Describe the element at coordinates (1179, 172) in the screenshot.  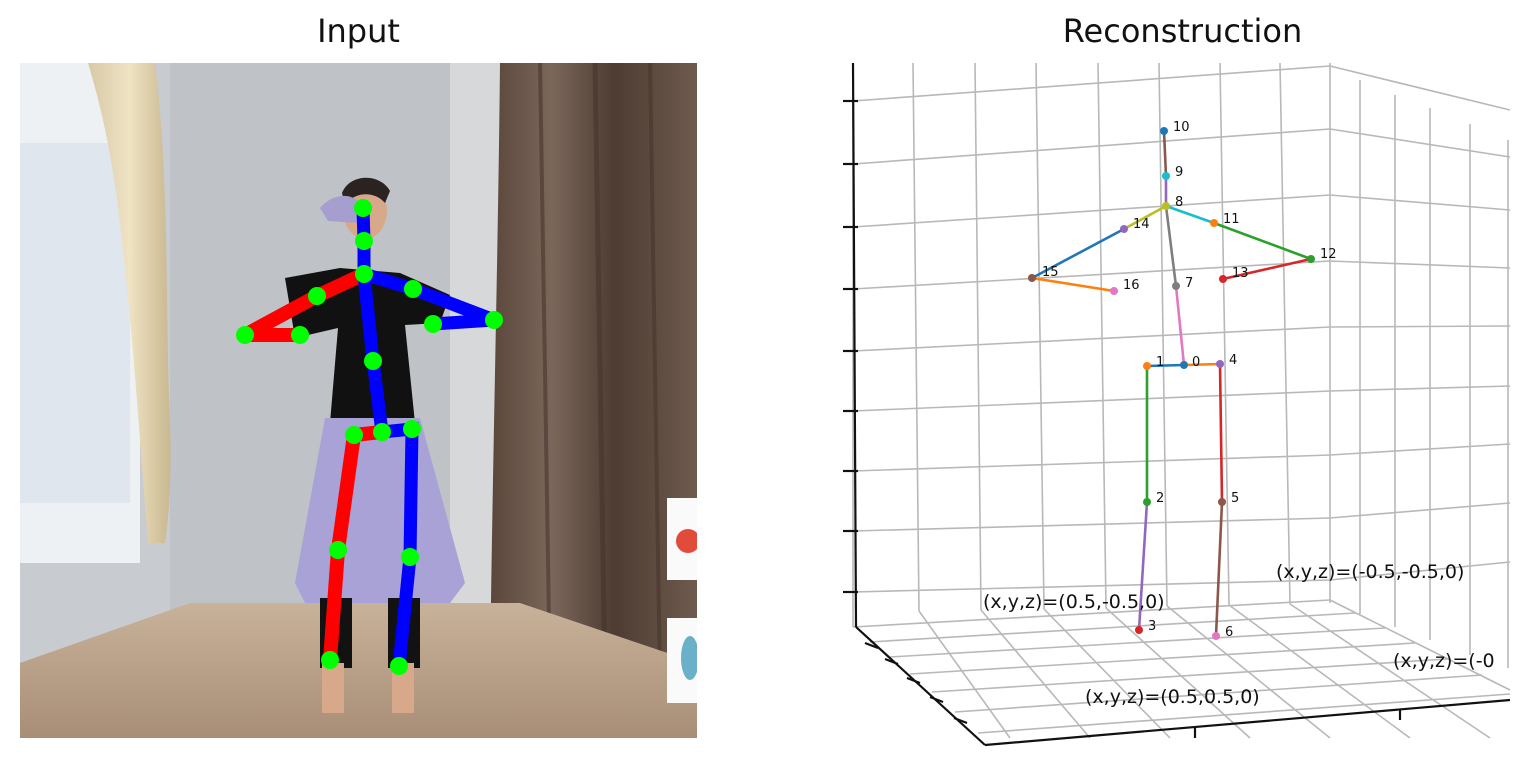
I see `svg-text: 9` at that location.